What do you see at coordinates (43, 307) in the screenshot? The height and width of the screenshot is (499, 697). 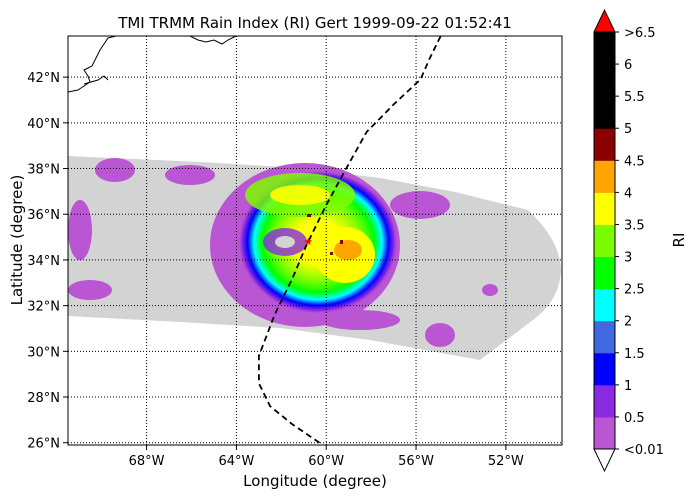 I see `y-tick-label: 32°N` at bounding box center [43, 307].